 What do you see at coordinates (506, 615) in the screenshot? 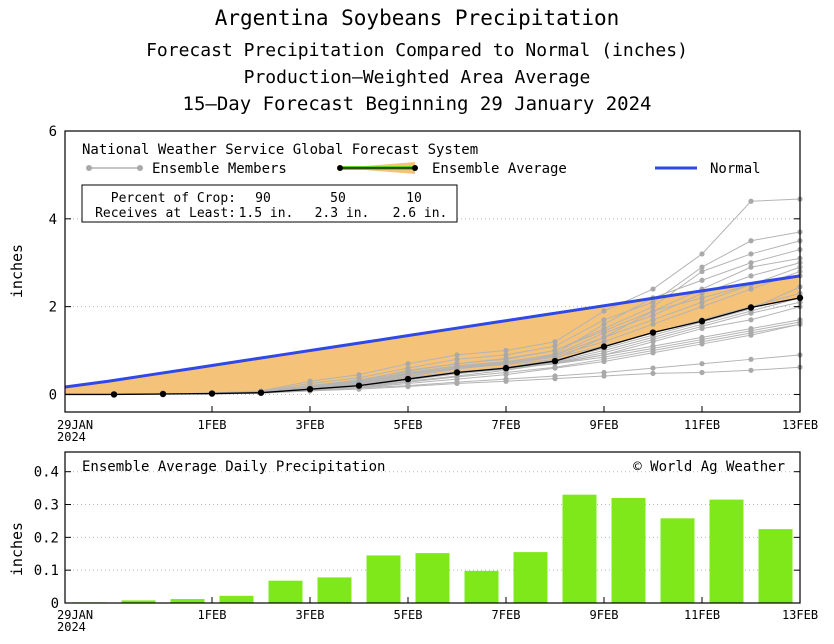
I see `bottom-x-tick-label: 7FEB` at bounding box center [506, 615].